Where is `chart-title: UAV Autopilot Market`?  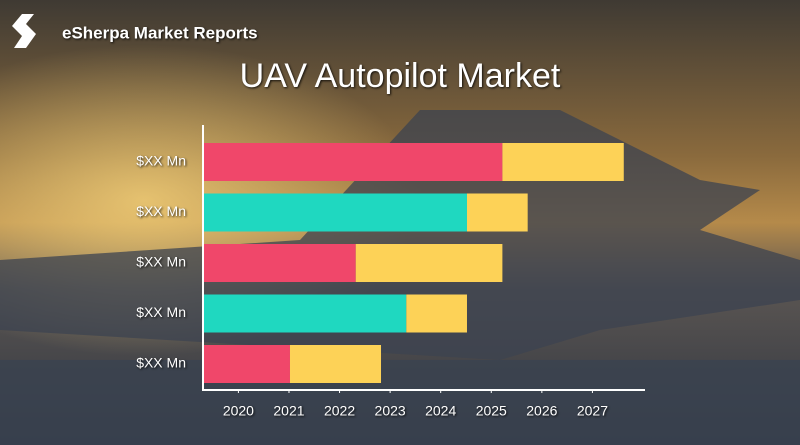 chart-title: UAV Autopilot Market is located at coordinates (400, 76).